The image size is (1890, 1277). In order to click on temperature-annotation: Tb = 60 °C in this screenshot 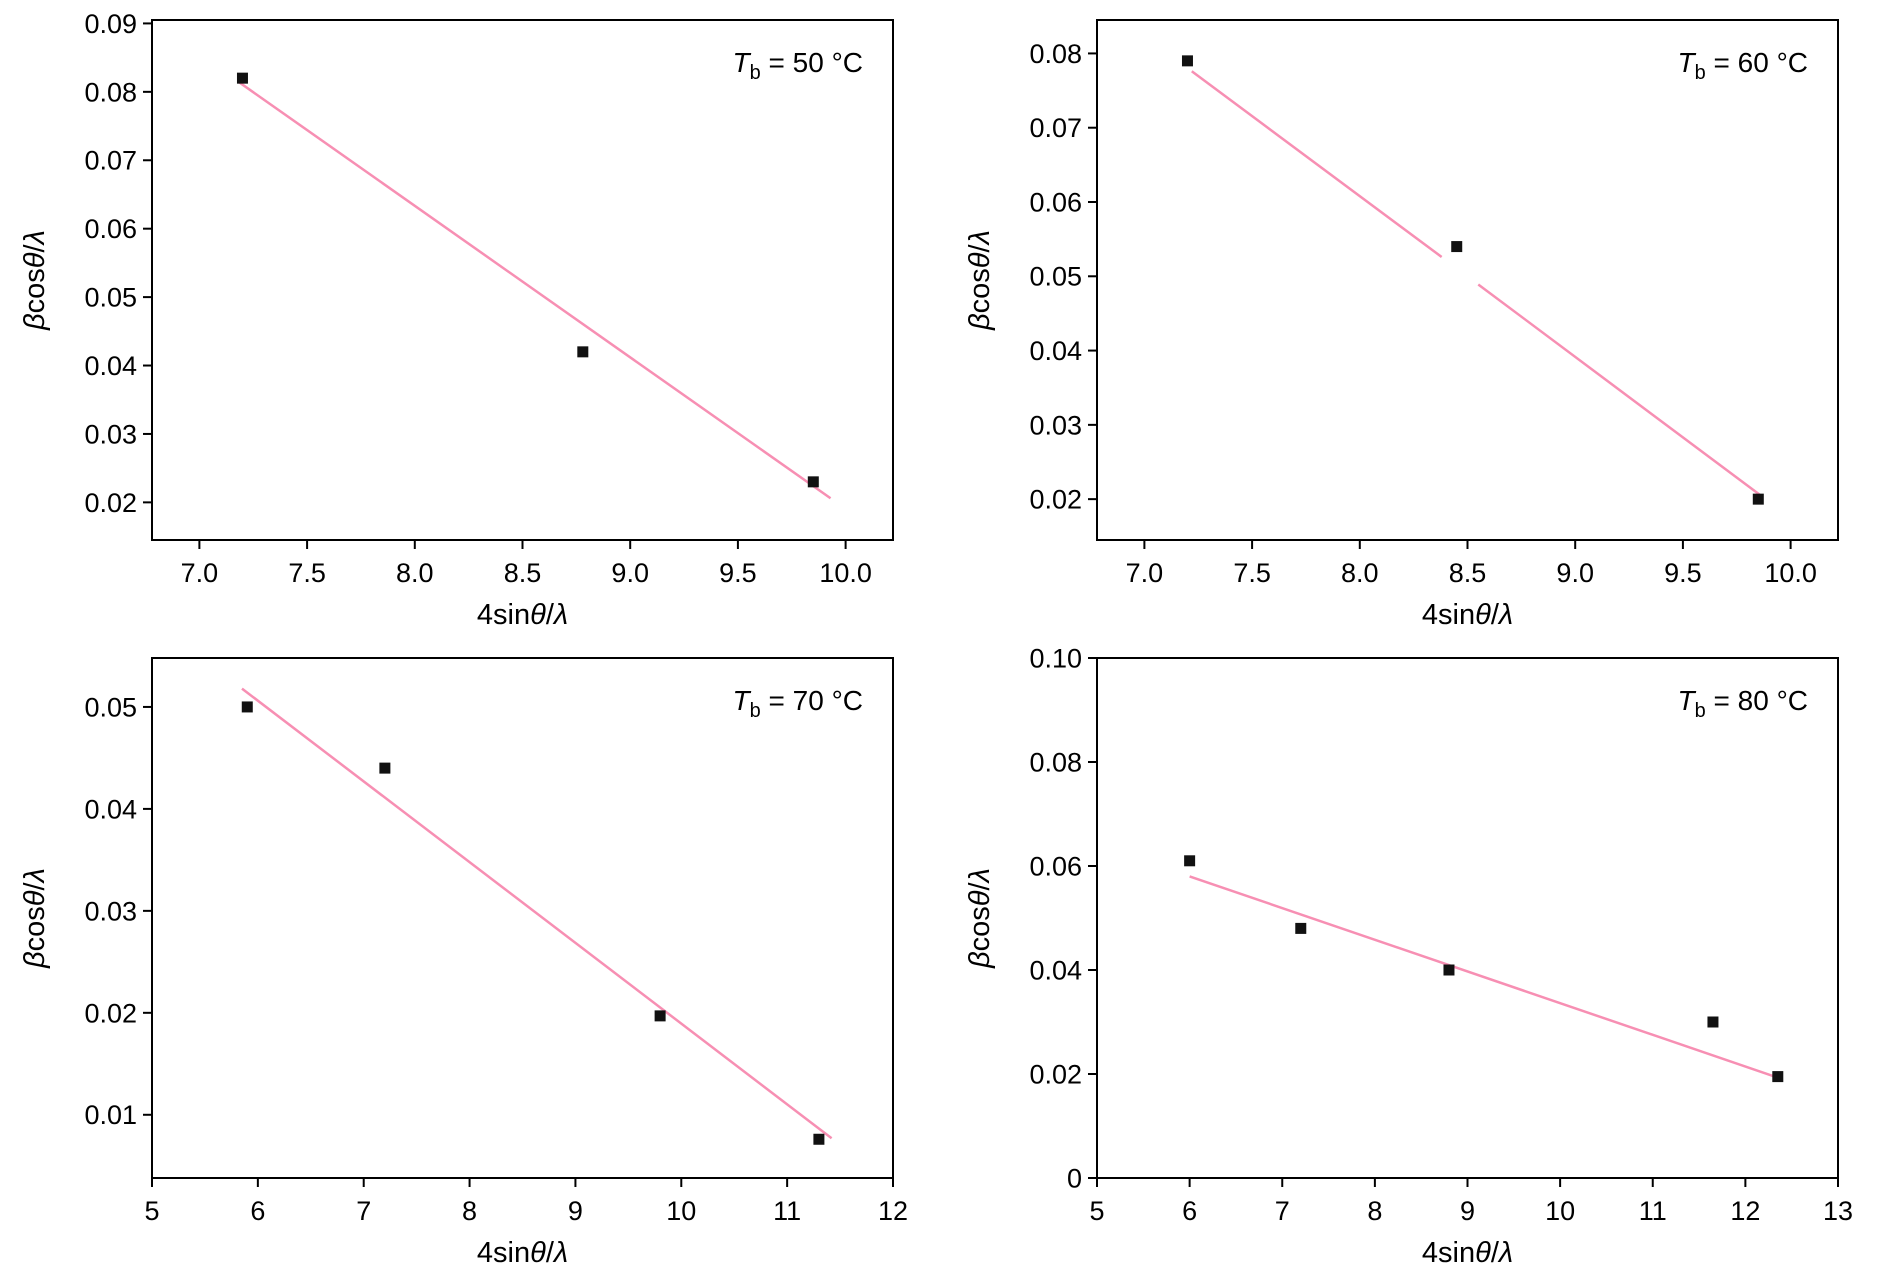, I will do `click(1743, 65)`.